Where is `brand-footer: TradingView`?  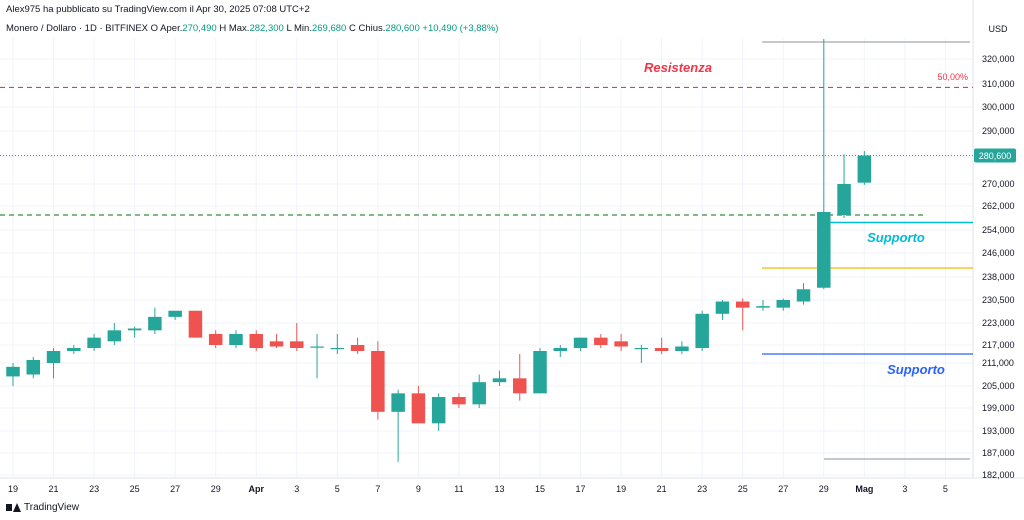
brand-footer: TradingView is located at coordinates (42, 507).